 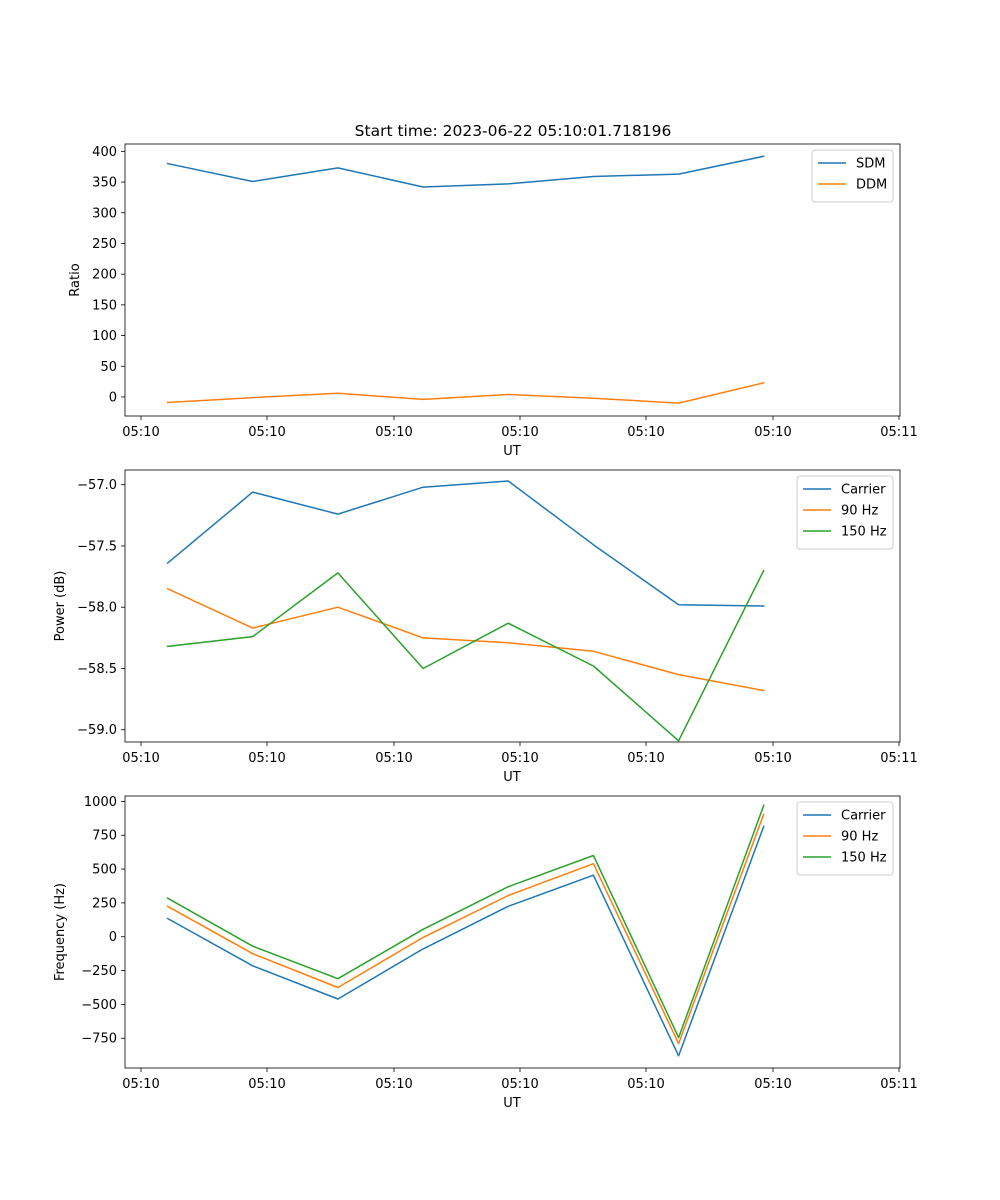 I want to click on y-tick-label: 400, so click(x=104, y=152).